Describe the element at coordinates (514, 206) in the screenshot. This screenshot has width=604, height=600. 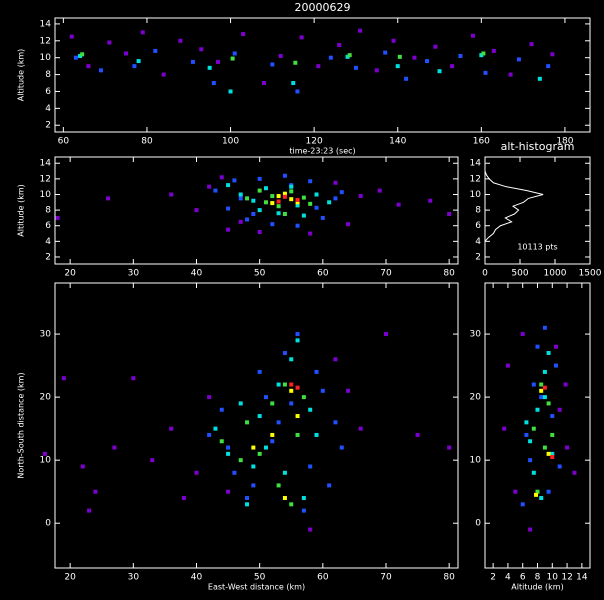
I see `histogram-line` at that location.